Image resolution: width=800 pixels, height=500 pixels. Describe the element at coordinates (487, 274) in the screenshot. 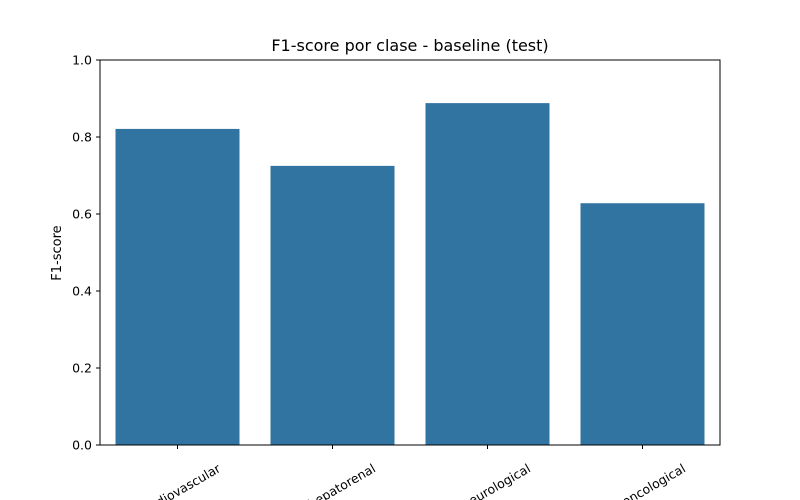

I see `bar-neurological` at that location.